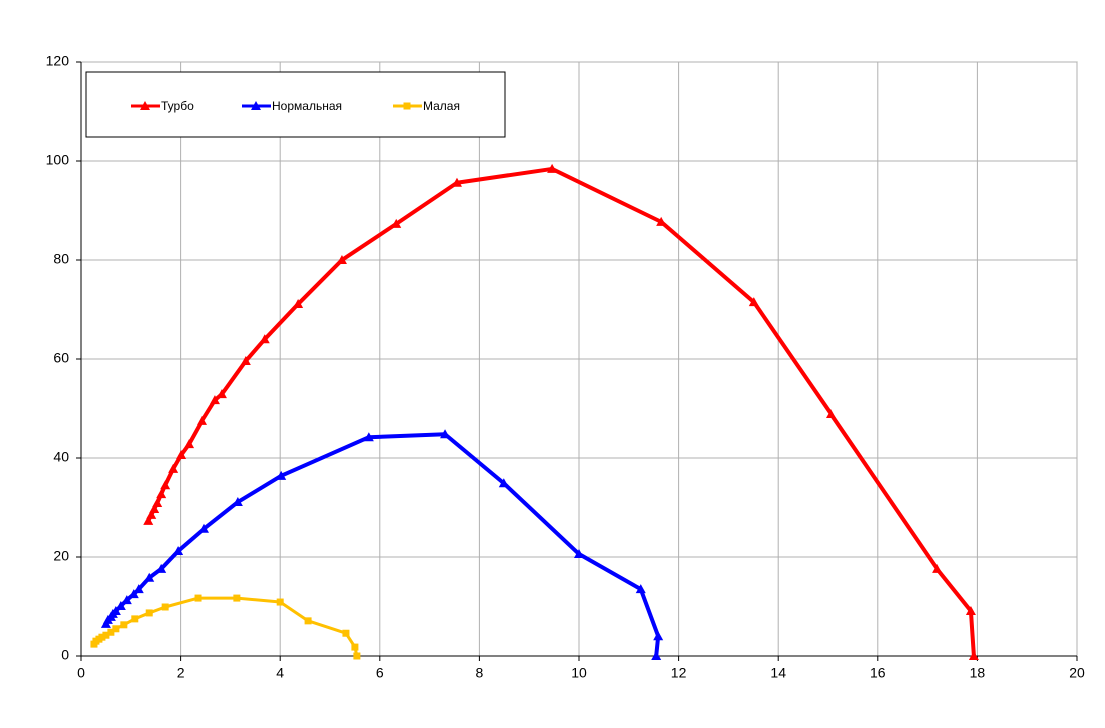 The image size is (1105, 728). Describe the element at coordinates (65, 655) in the screenshot. I see `y-tick-label: 0` at that location.